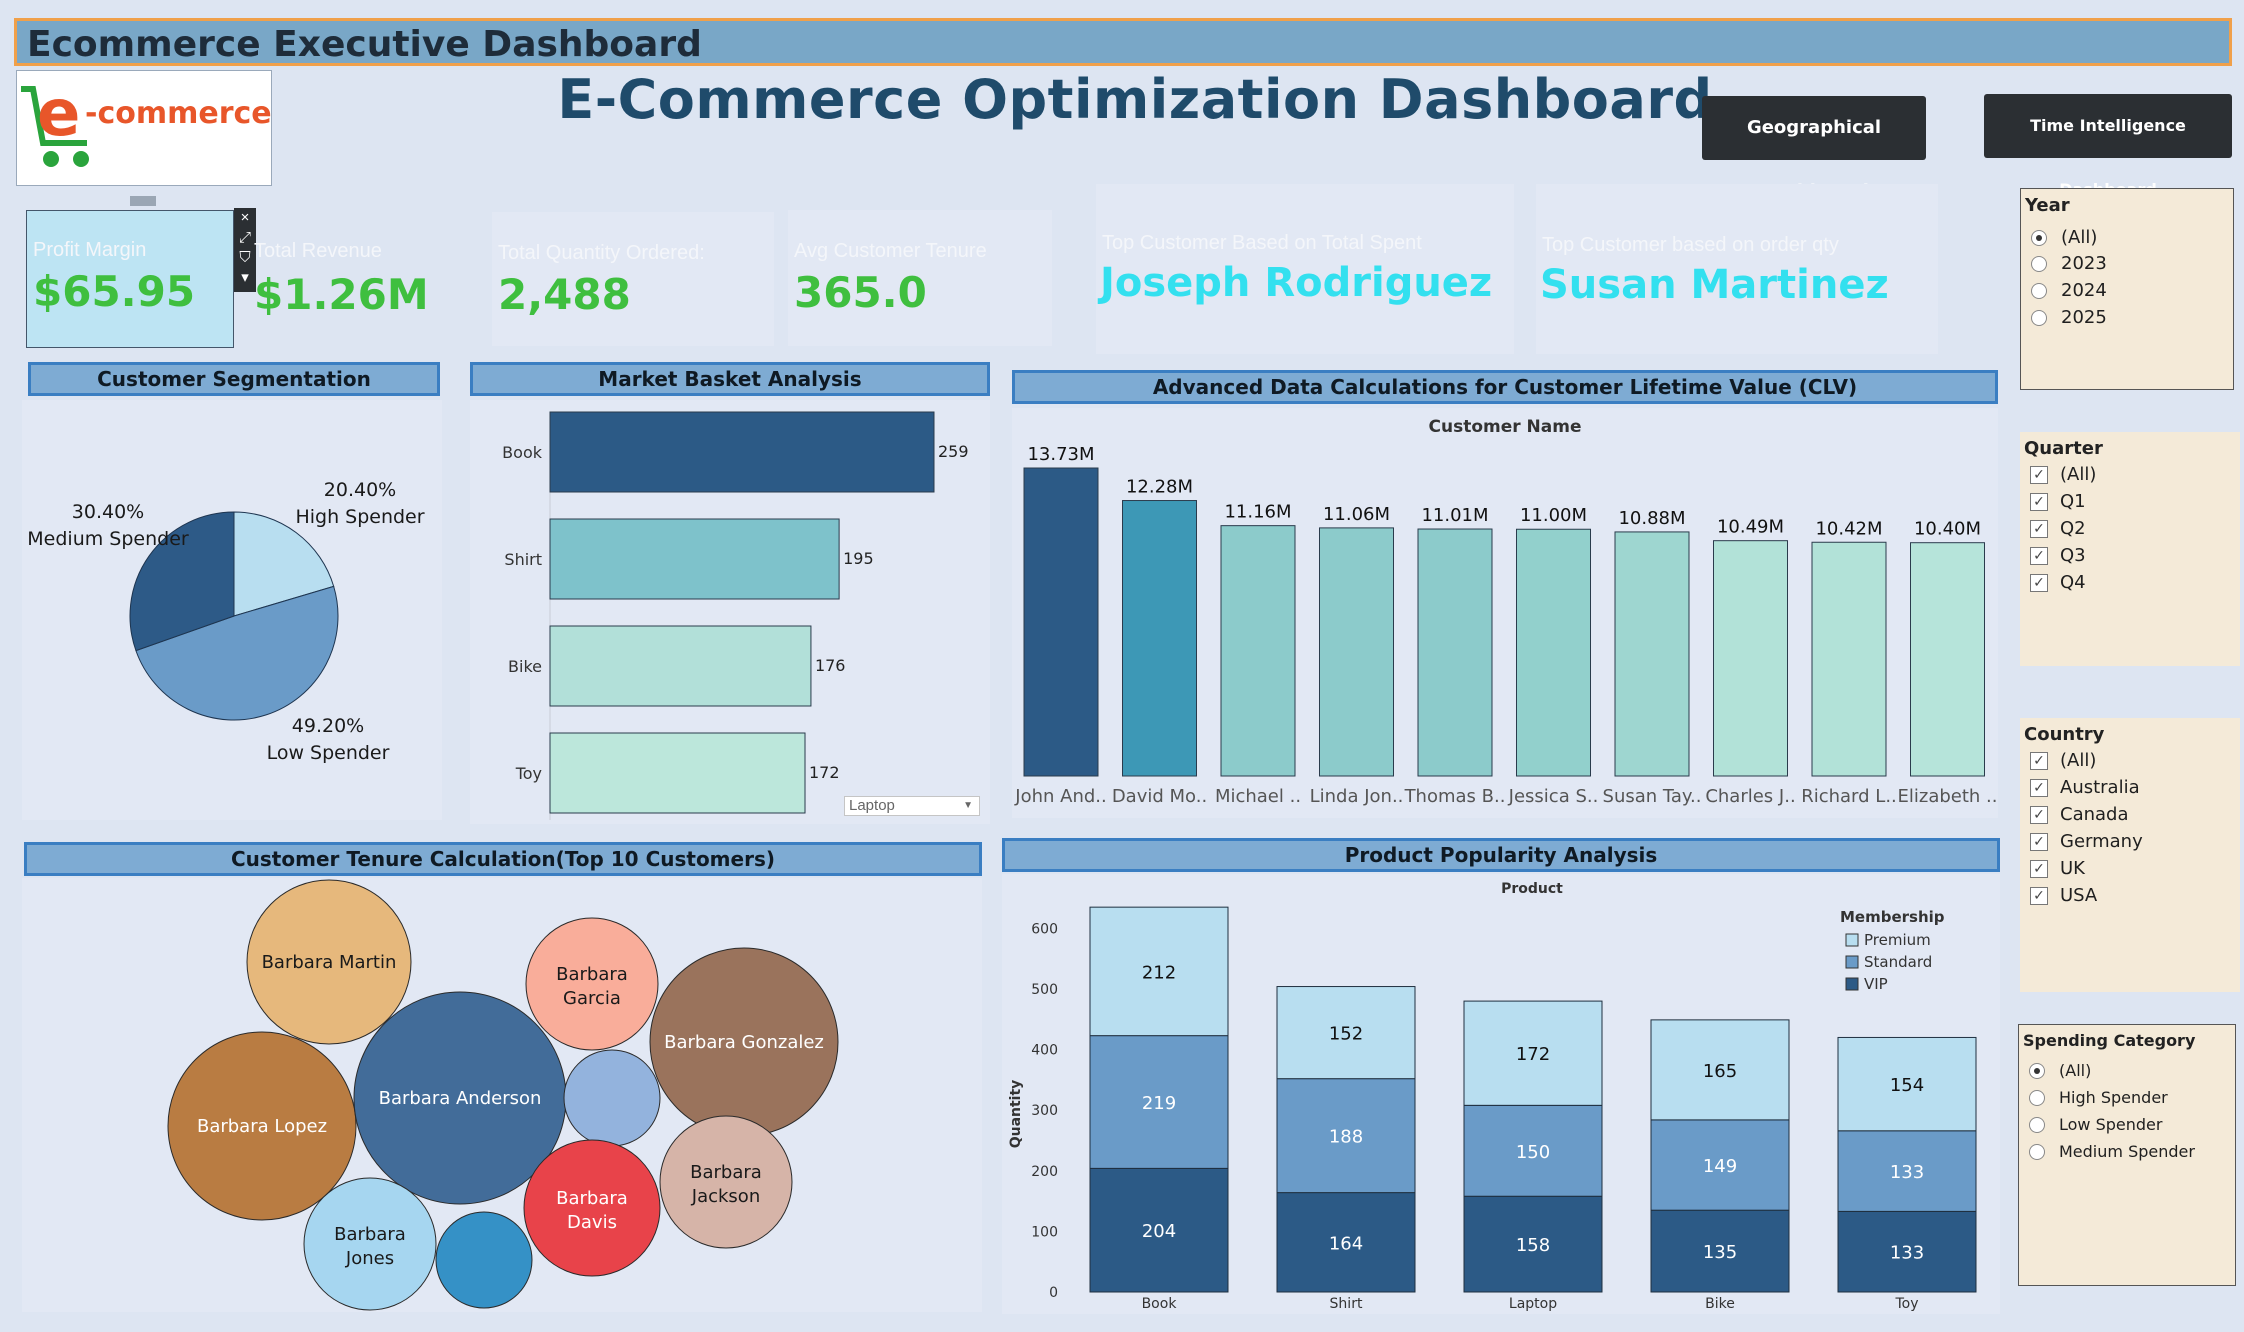  What do you see at coordinates (237, 653) in the screenshot?
I see `pie-slice-low-spender` at bounding box center [237, 653].